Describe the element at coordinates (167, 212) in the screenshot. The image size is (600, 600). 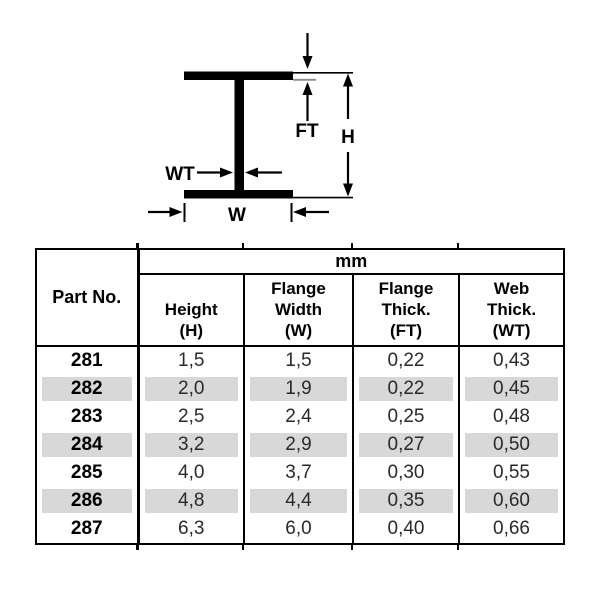
I see `w-dimension-arrow-right` at that location.